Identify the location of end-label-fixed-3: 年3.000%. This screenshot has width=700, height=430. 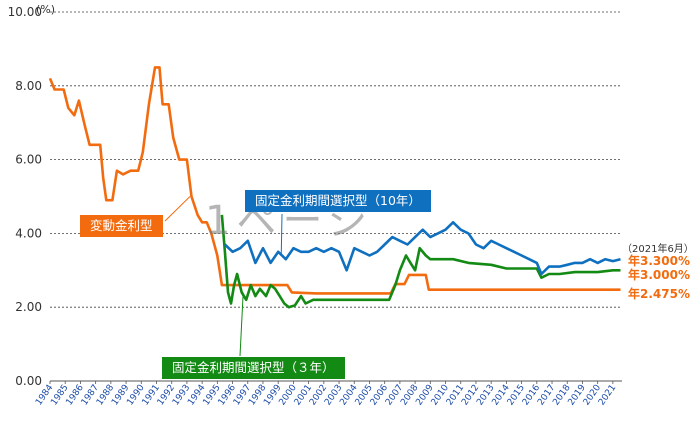
(659, 275).